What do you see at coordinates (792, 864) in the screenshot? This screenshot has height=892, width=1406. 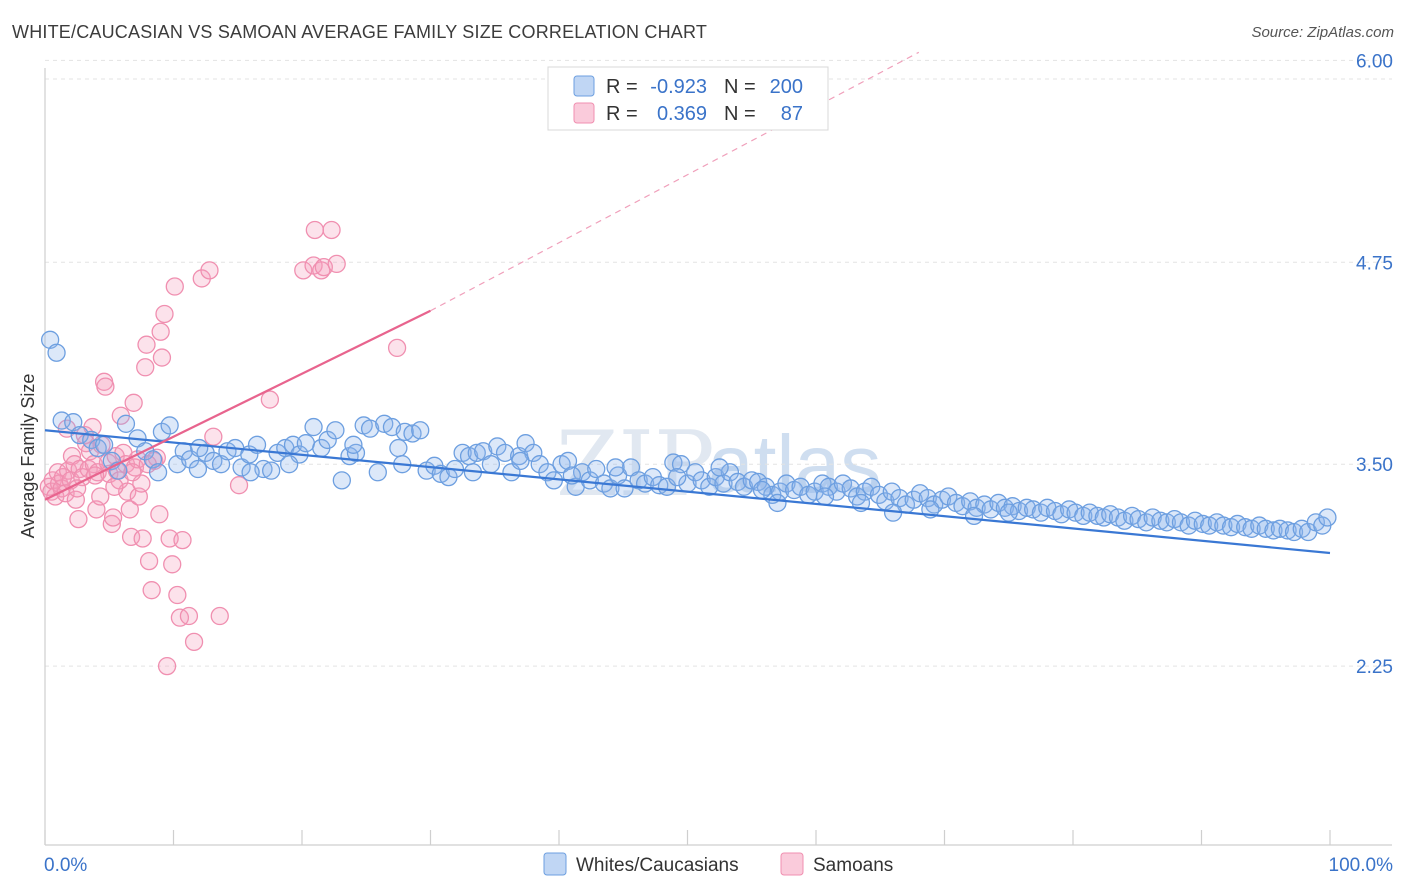 I see `bottom-legend-swatch-samoans` at bounding box center [792, 864].